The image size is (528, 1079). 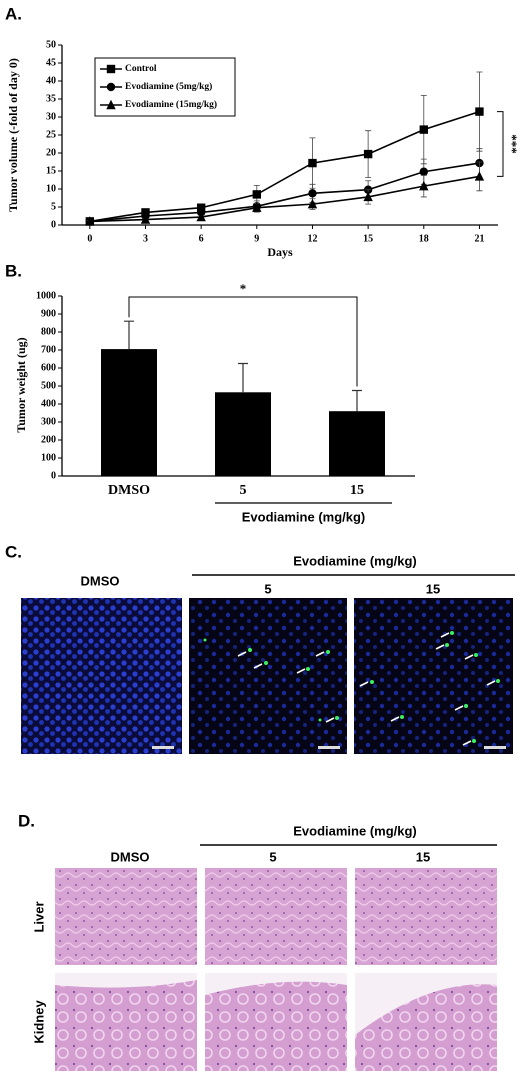 I want to click on y-tick-label: 50, so click(x=51, y=44).